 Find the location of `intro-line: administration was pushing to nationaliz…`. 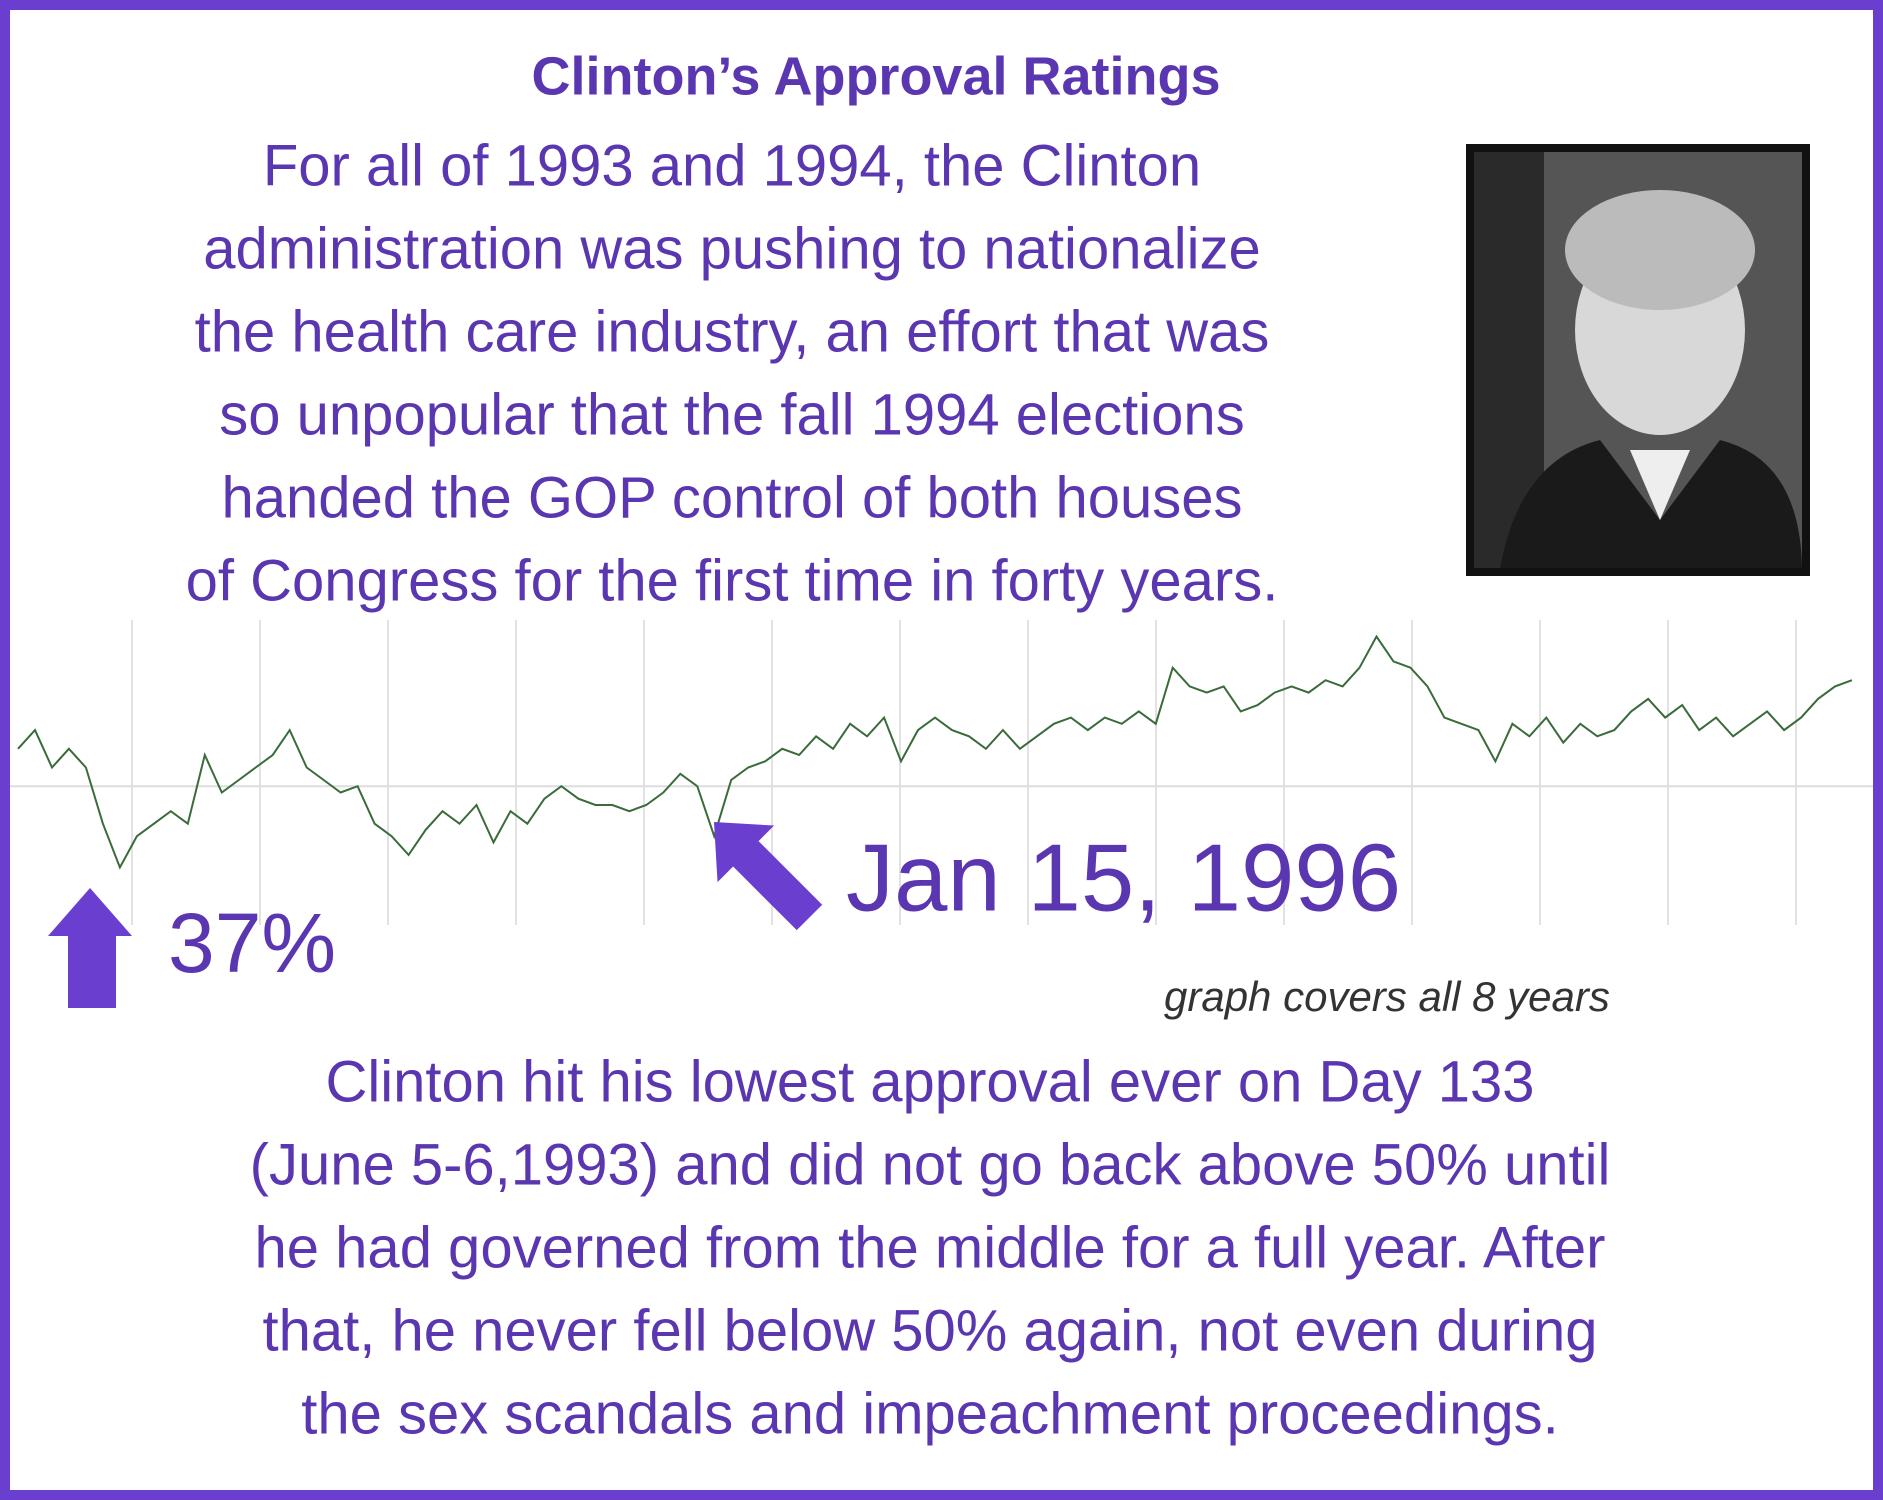

intro-line: administration was pushing to nationaliz… is located at coordinates (732, 248).